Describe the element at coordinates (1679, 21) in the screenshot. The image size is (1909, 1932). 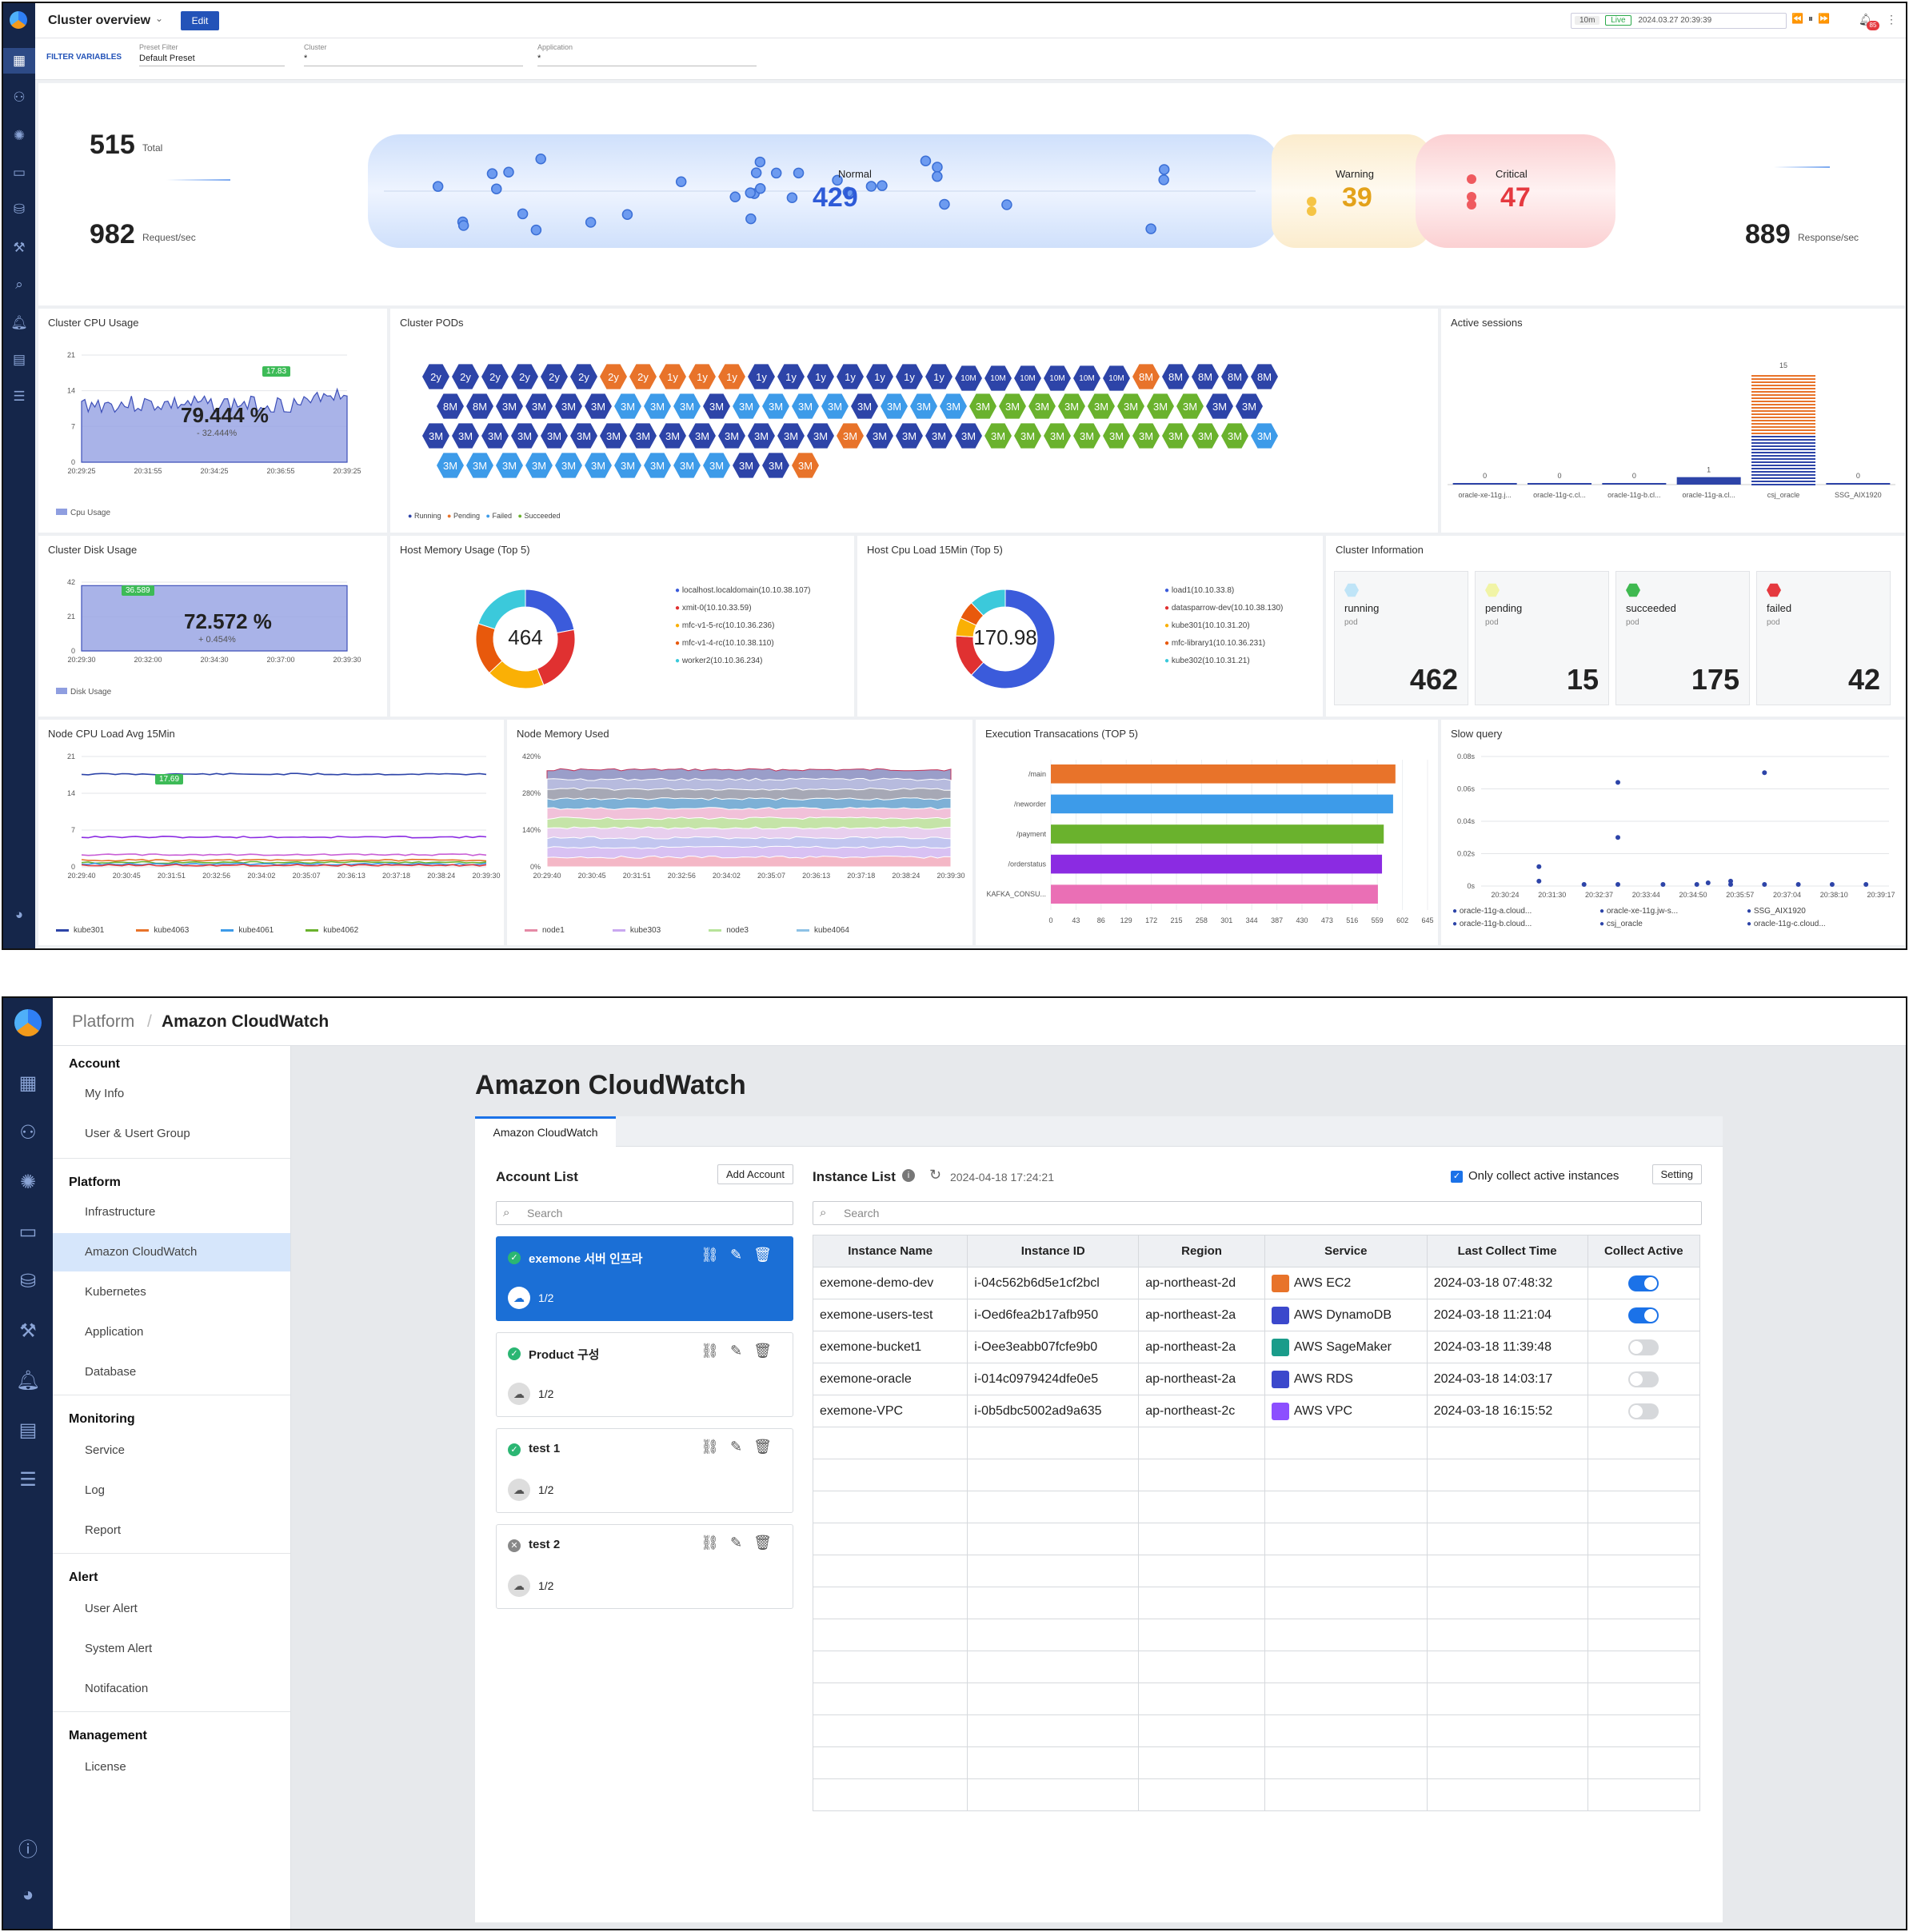
I see `time-range-picker: 10m Live 2024.03.27 20:39:39` at that location.